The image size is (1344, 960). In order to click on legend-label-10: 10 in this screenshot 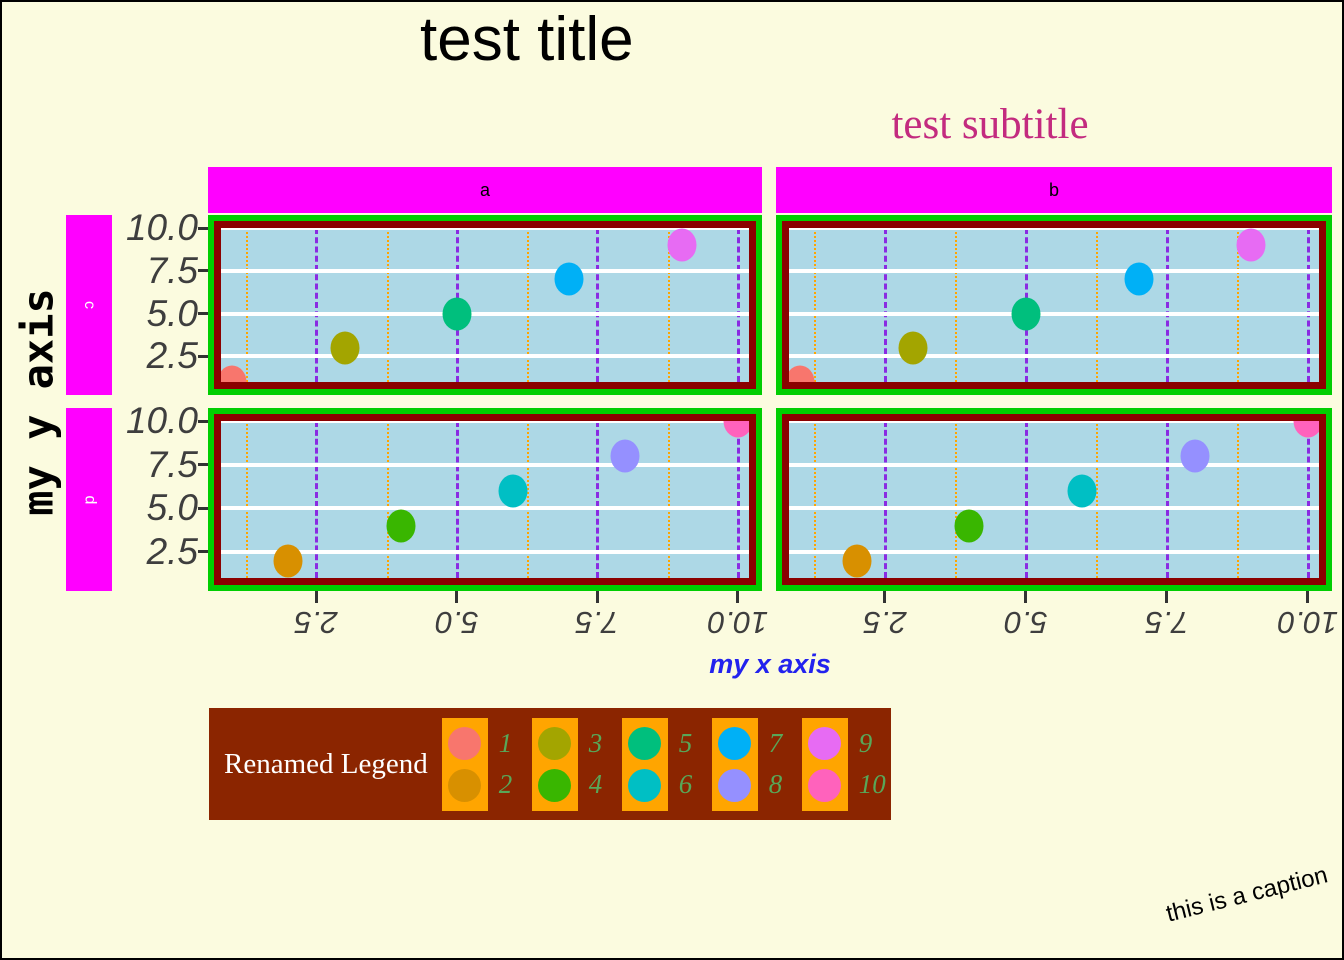, I will do `click(872, 784)`.